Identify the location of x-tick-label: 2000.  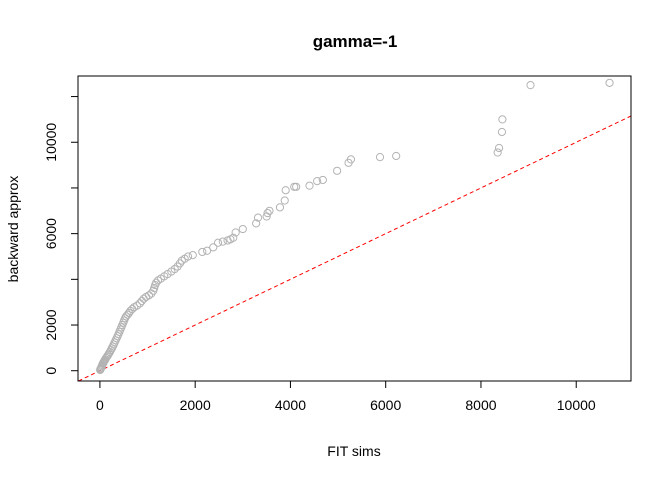
(195, 405).